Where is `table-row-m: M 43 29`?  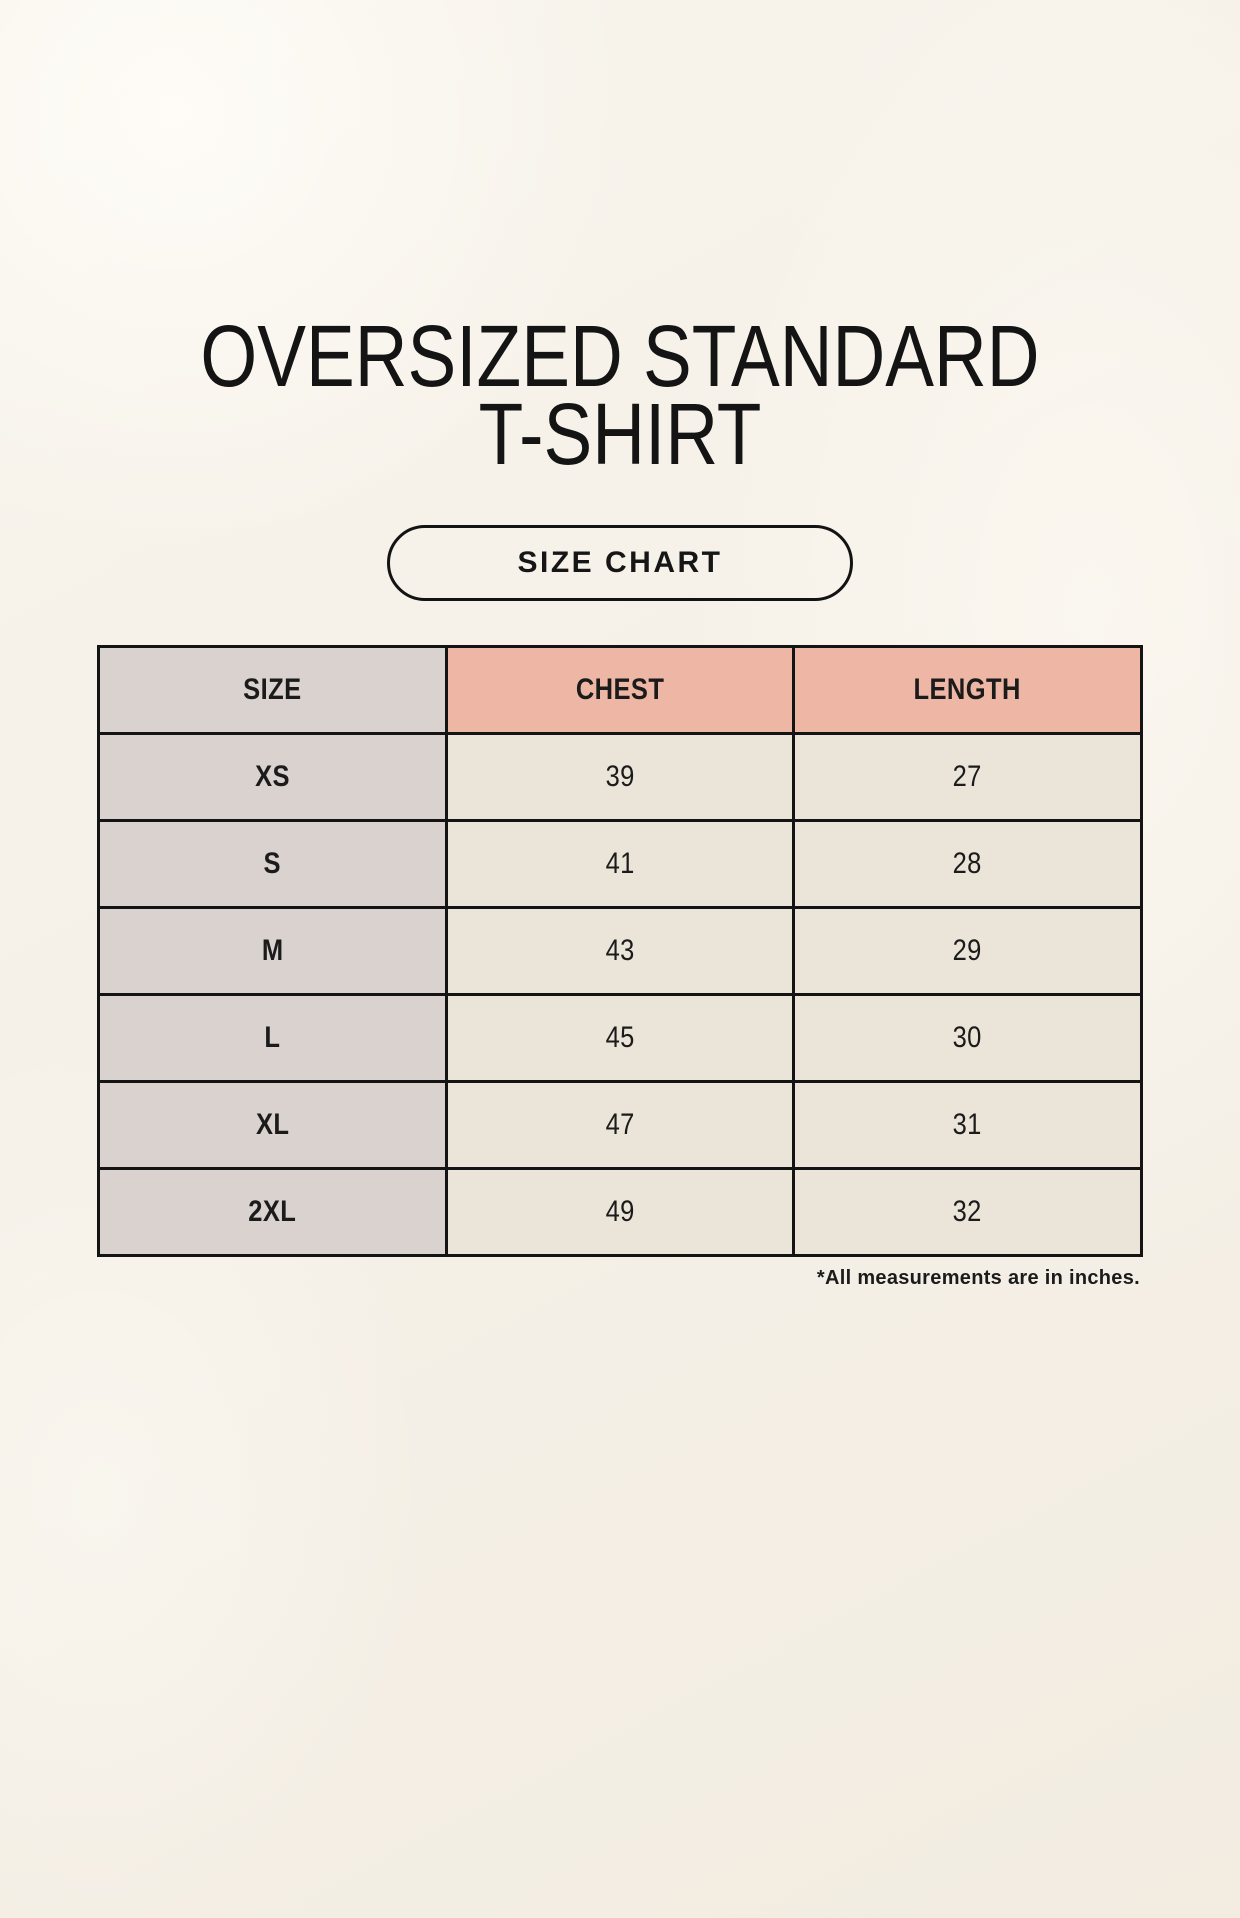 table-row-m: M 43 29 is located at coordinates (620, 950).